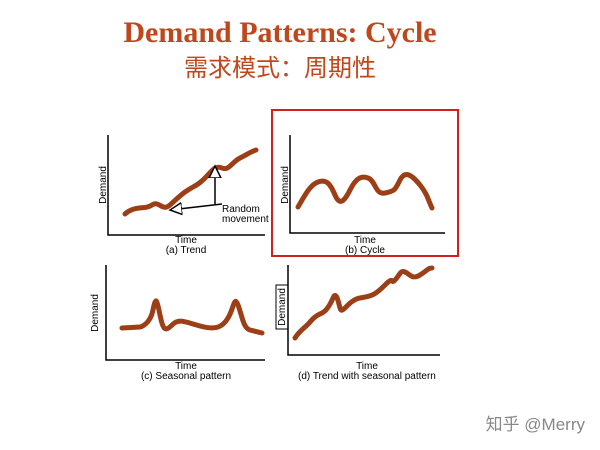 The height and width of the screenshot is (450, 600). I want to click on annotation: movement, so click(245, 219).